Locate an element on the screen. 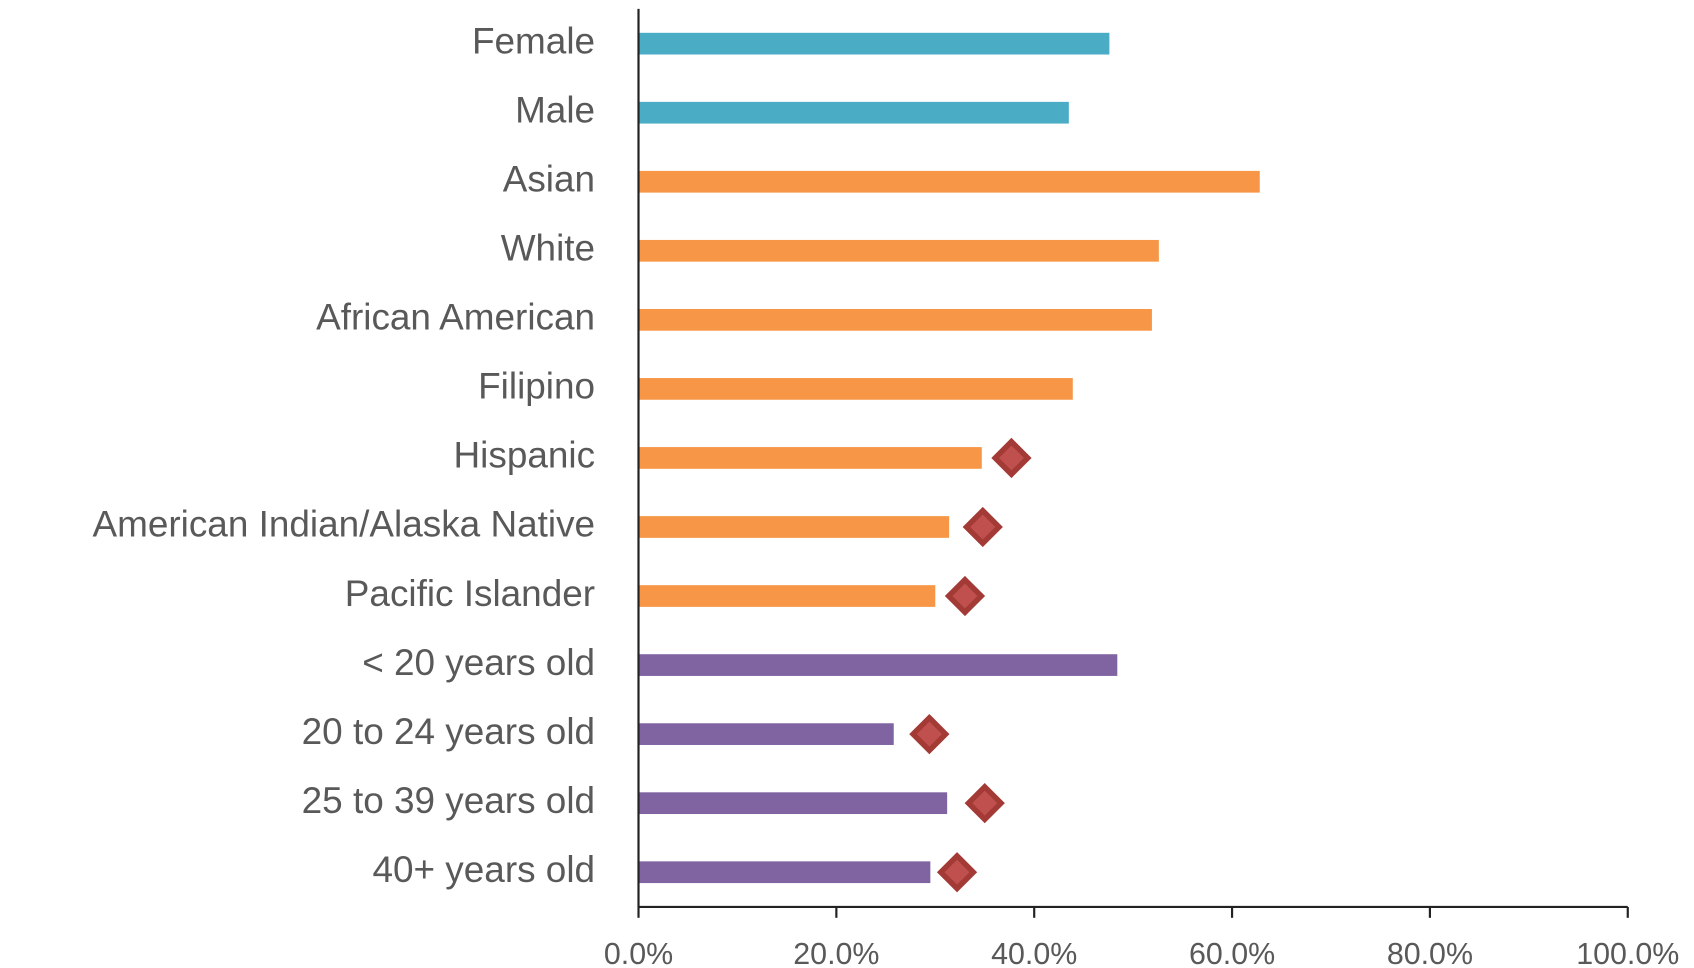 This screenshot has height=968, width=1694. y-tick-label: Male is located at coordinates (555, 109).